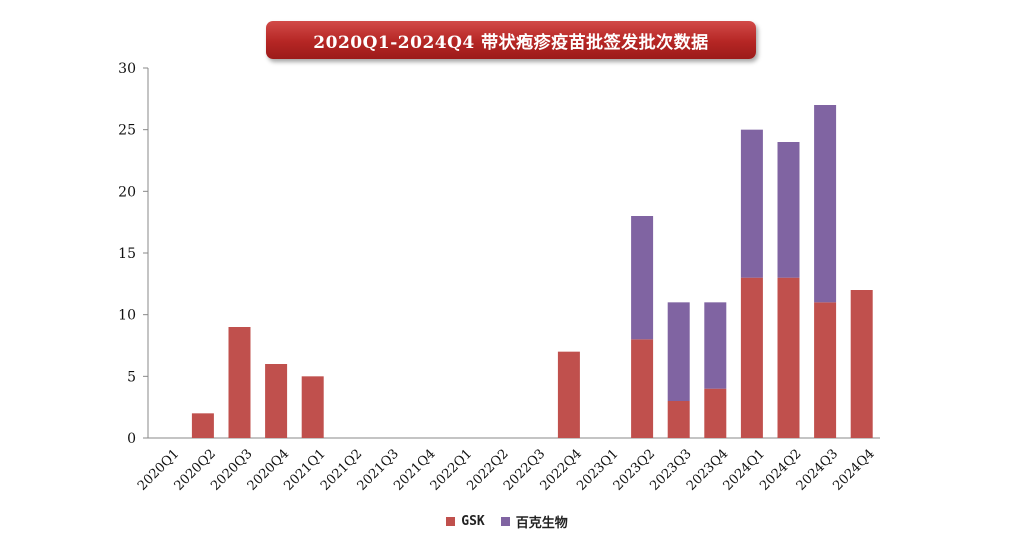  I want to click on bar-gsk-2023Q3, so click(678, 419).